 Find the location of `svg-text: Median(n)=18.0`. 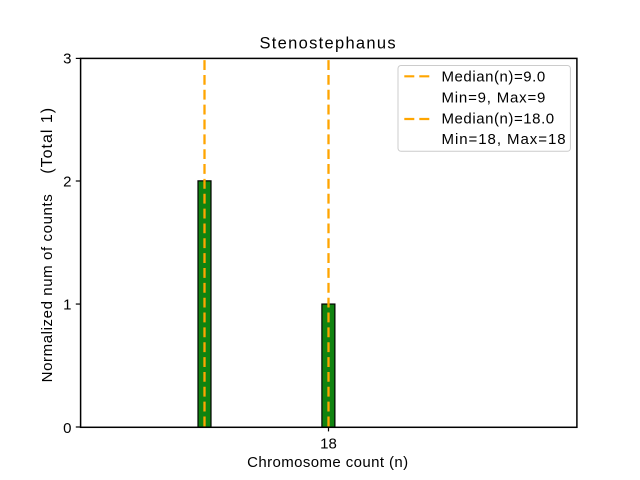

svg-text: Median(n)=18.0 is located at coordinates (498, 118).